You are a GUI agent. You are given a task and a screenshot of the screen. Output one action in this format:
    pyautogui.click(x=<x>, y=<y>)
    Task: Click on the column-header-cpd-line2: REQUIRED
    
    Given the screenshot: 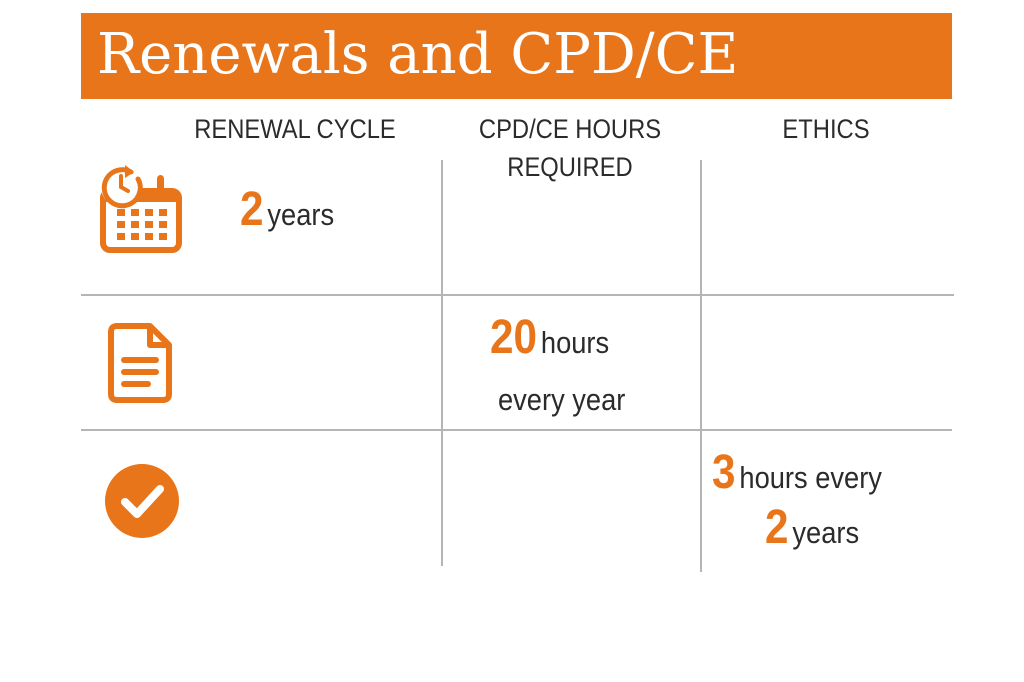 What is the action you would take?
    pyautogui.click(x=570, y=167)
    